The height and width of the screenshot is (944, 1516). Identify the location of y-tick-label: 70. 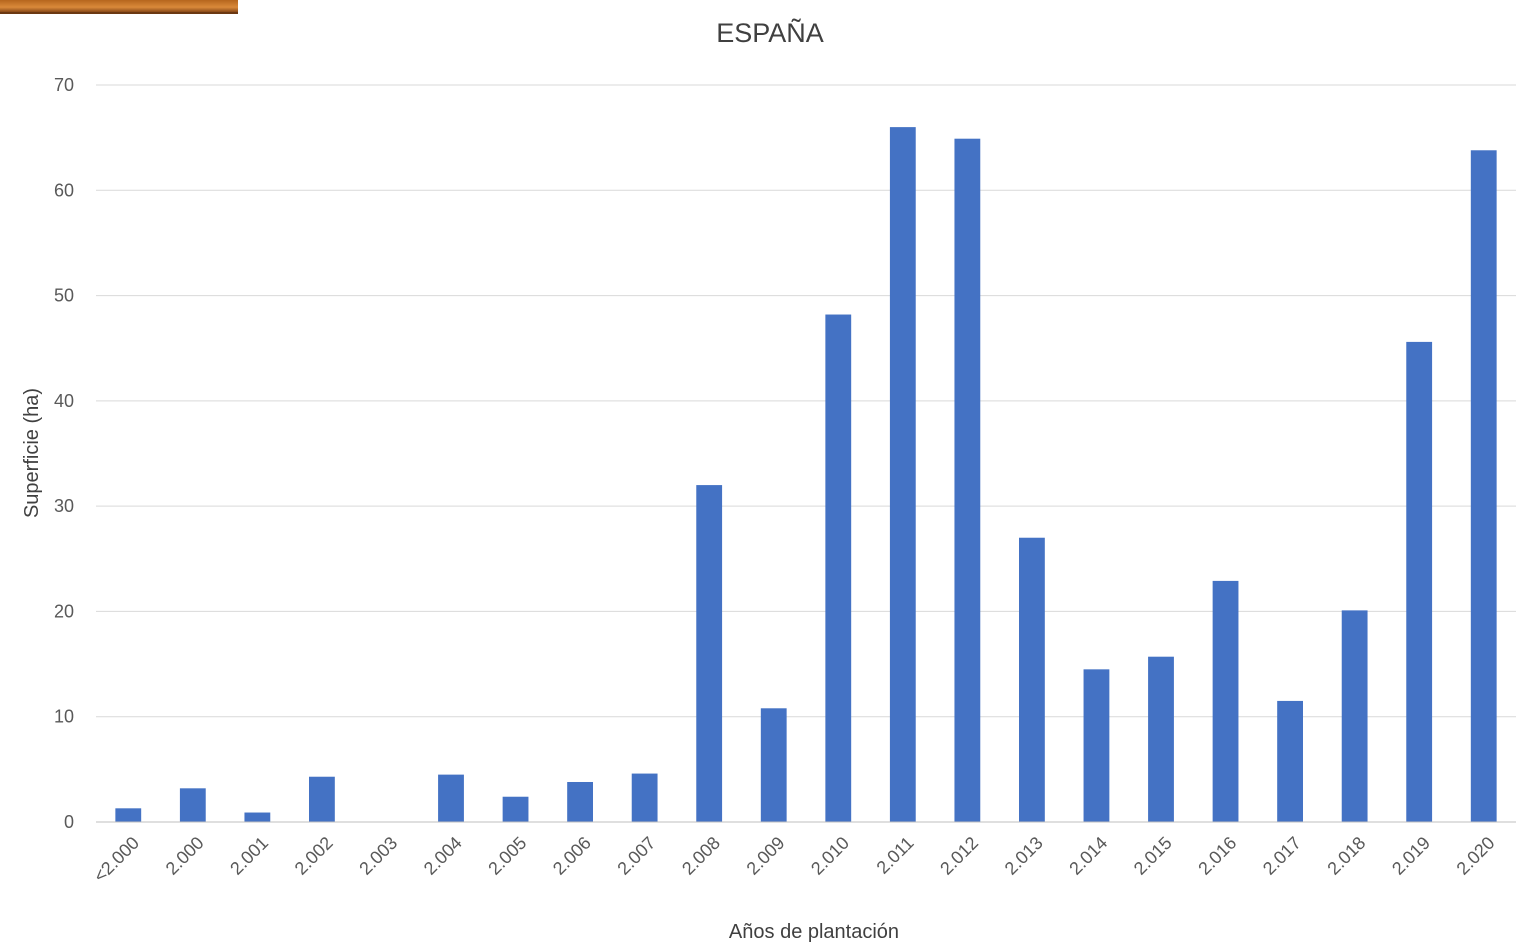
(64, 85).